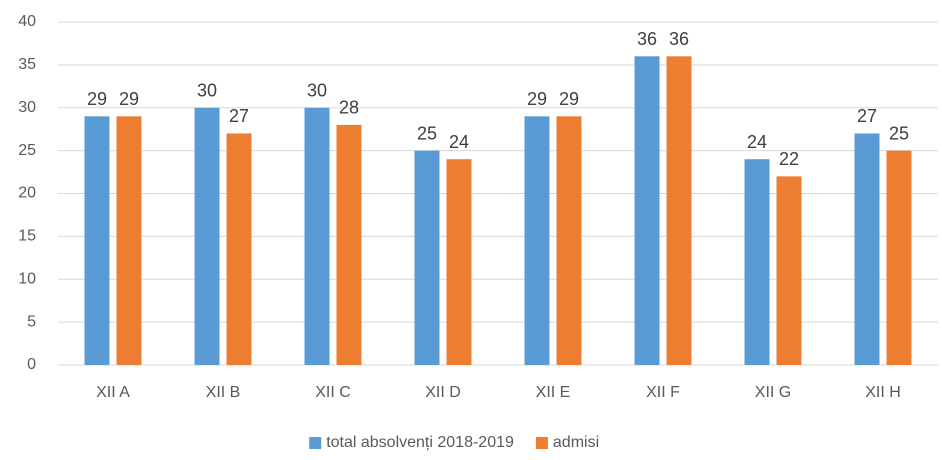 The image size is (942, 460). What do you see at coordinates (31, 364) in the screenshot?
I see `y-tick-label: 0` at bounding box center [31, 364].